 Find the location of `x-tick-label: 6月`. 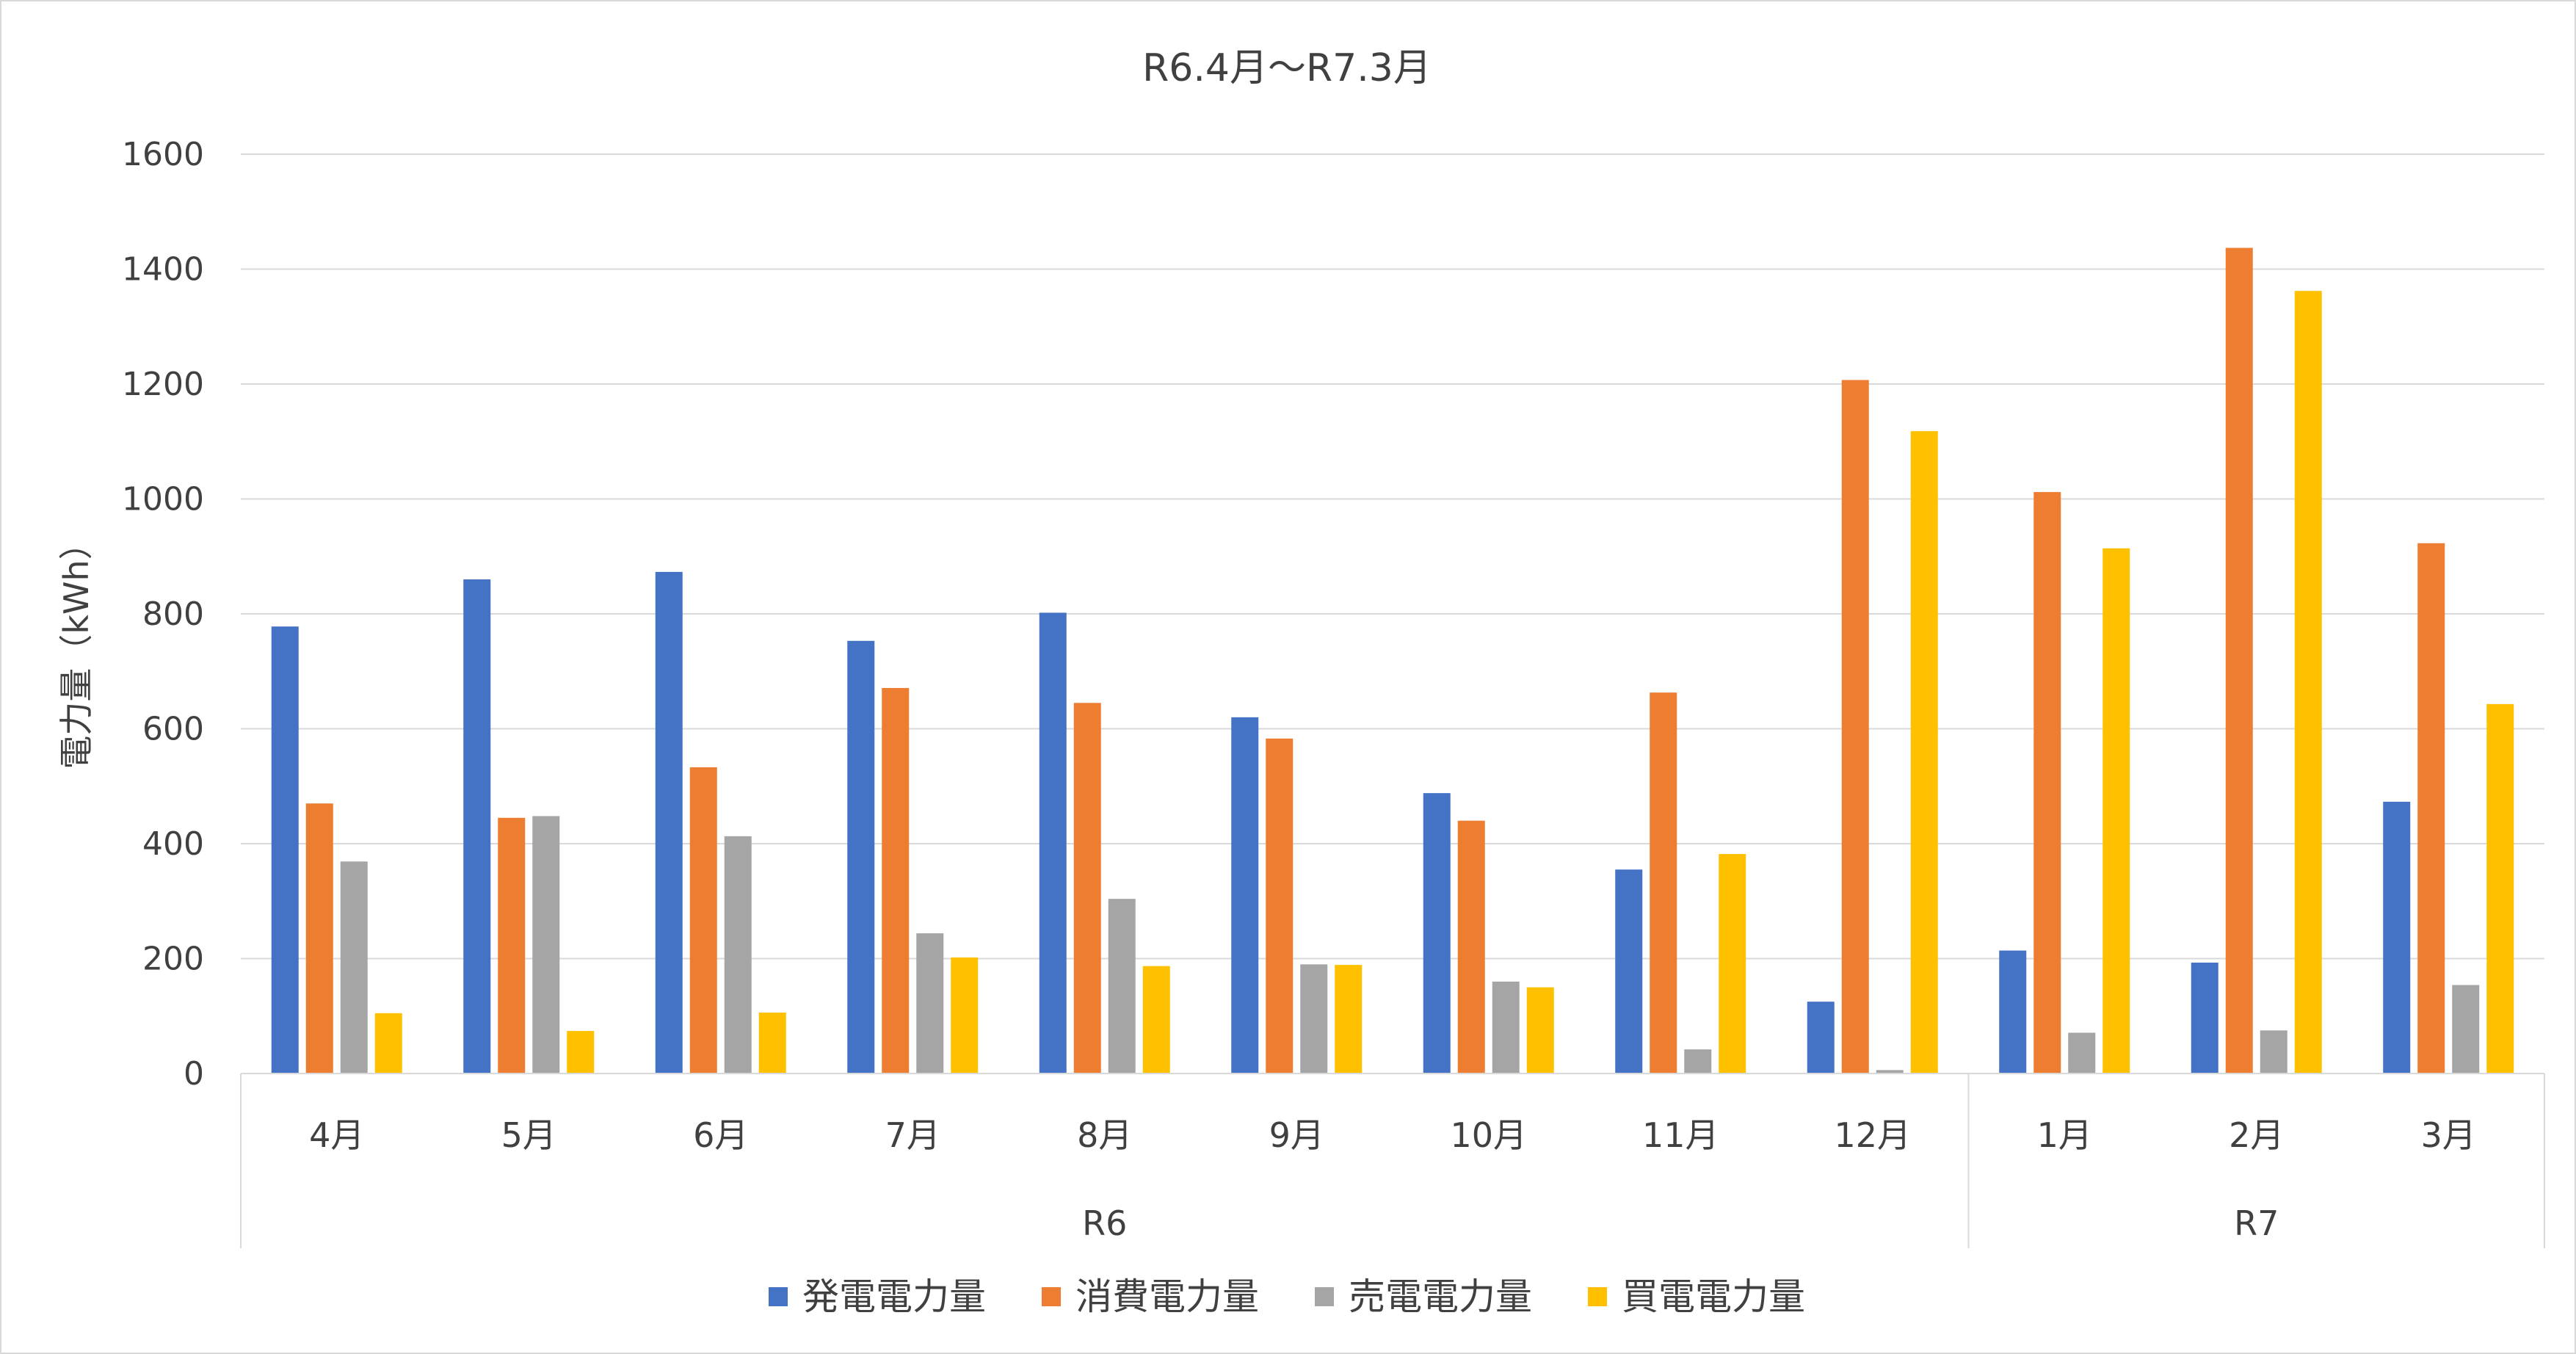

x-tick-label: 6月 is located at coordinates (721, 1135).